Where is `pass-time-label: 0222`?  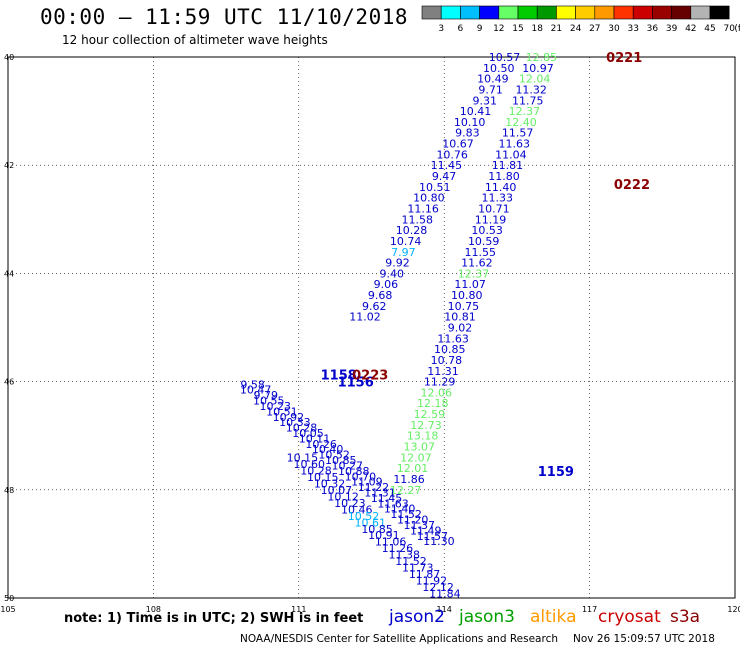 pass-time-label: 0222 is located at coordinates (632, 185).